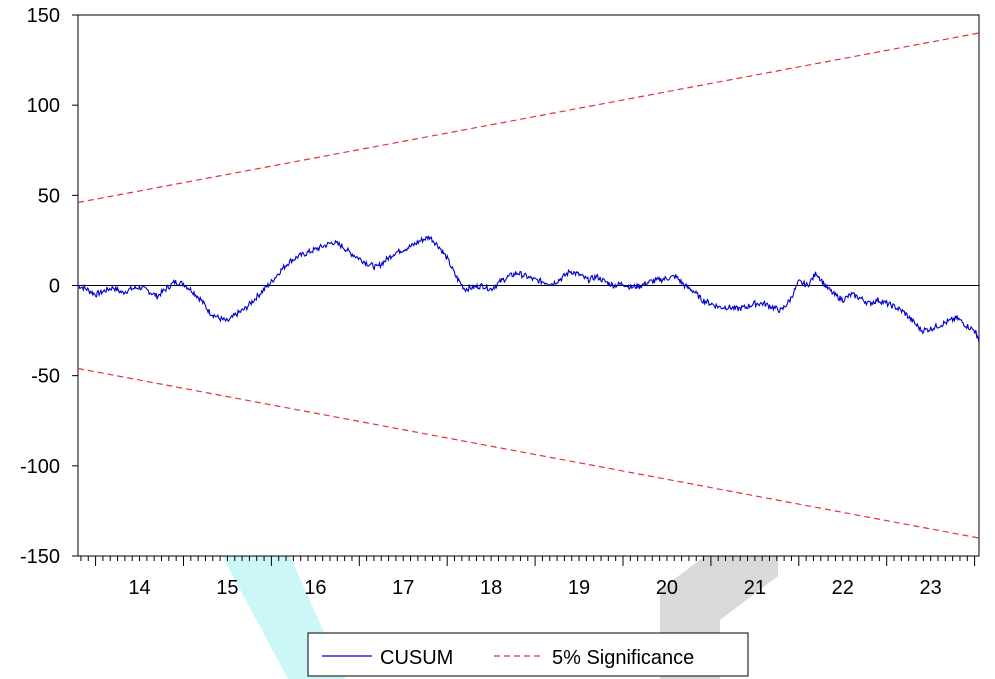 The image size is (995, 679). I want to click on x-tick-label: 23, so click(931, 588).